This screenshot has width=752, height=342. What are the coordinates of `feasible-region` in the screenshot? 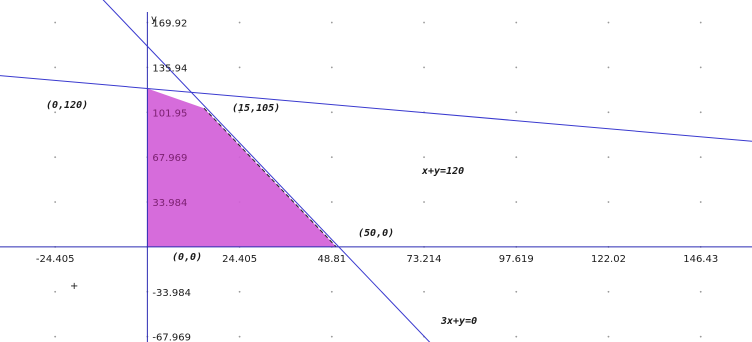 It's located at (242, 167).